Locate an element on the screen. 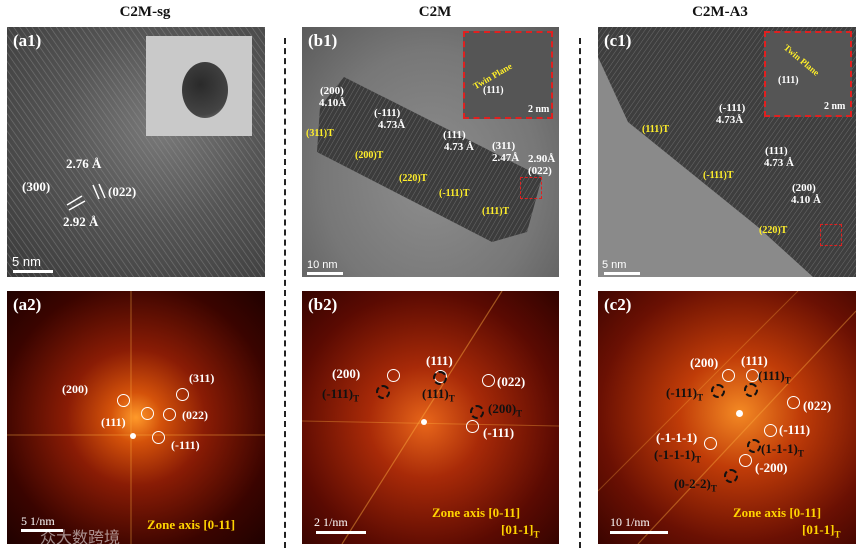  panel-label: (b2) is located at coordinates (323, 304).